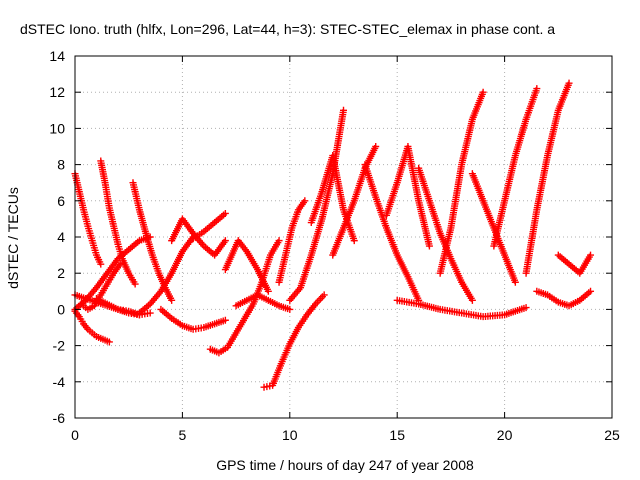  What do you see at coordinates (290, 435) in the screenshot?
I see `x-tick-label: 10` at bounding box center [290, 435].